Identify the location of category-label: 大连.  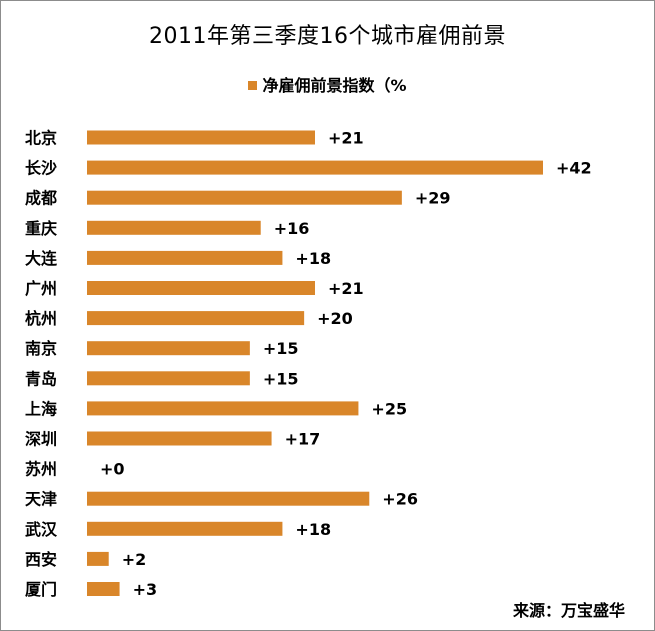
(41, 258).